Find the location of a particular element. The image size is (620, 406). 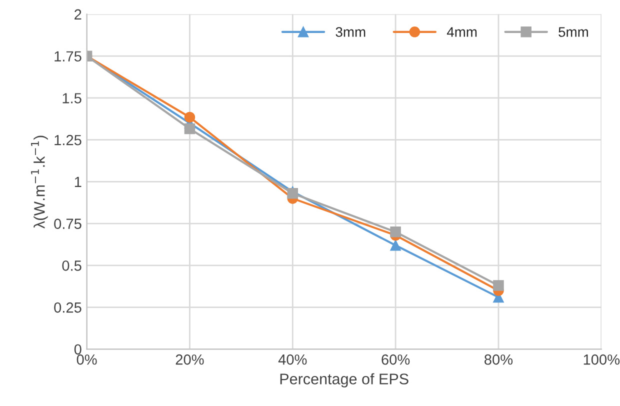

y-tick-label: 1.25 is located at coordinates (68, 140).